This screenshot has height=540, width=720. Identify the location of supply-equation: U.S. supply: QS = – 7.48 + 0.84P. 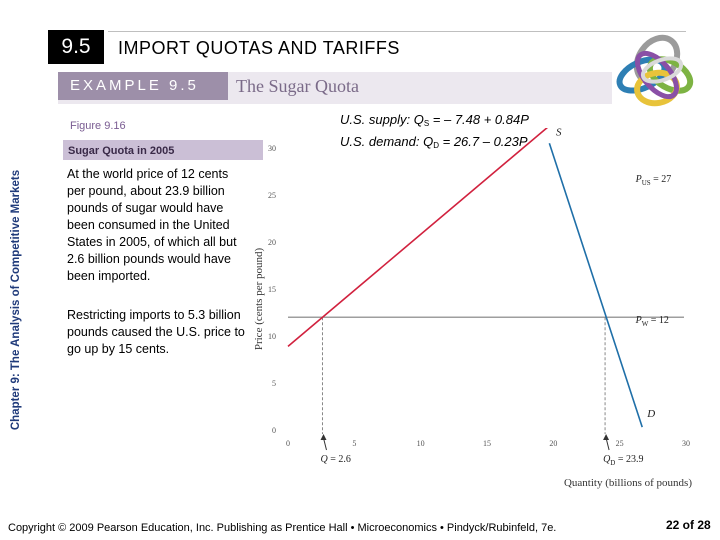
(434, 120).